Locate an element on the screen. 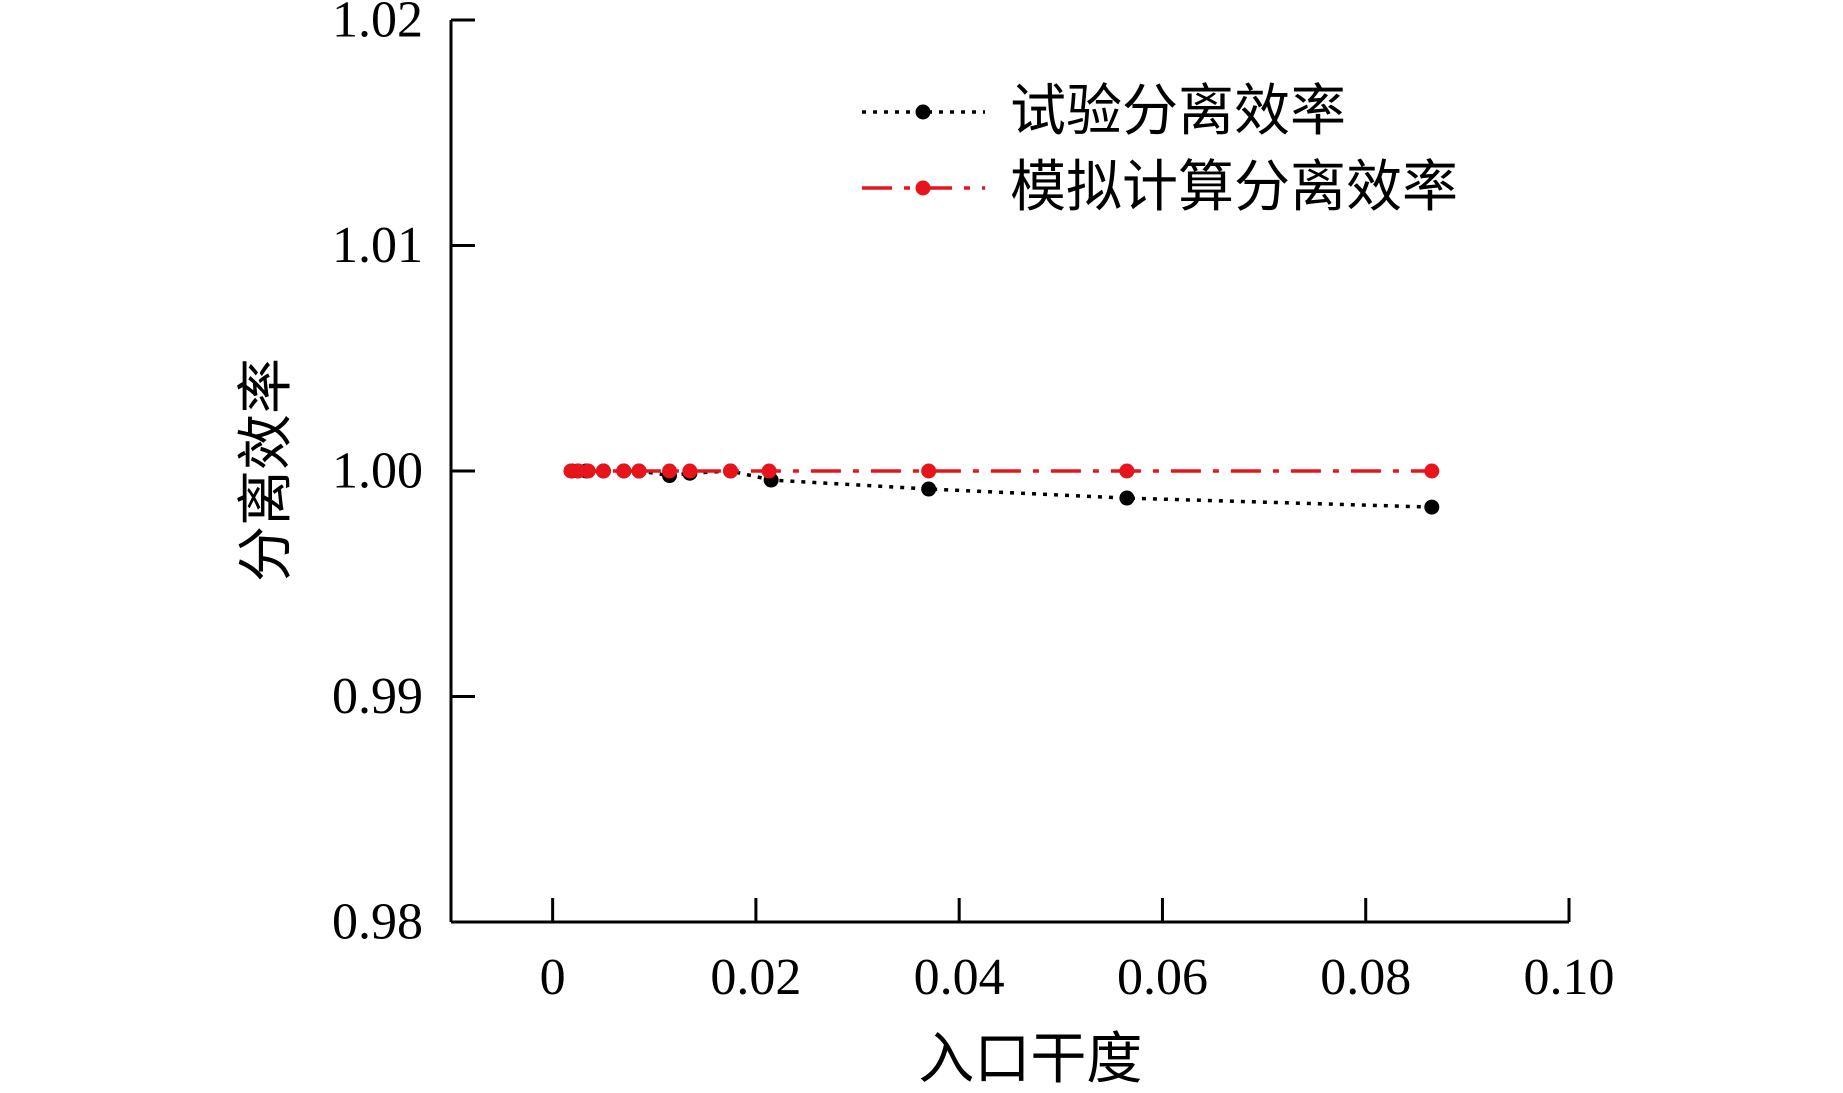 This screenshot has height=1093, width=1843. series-group is located at coordinates (1001, 489).